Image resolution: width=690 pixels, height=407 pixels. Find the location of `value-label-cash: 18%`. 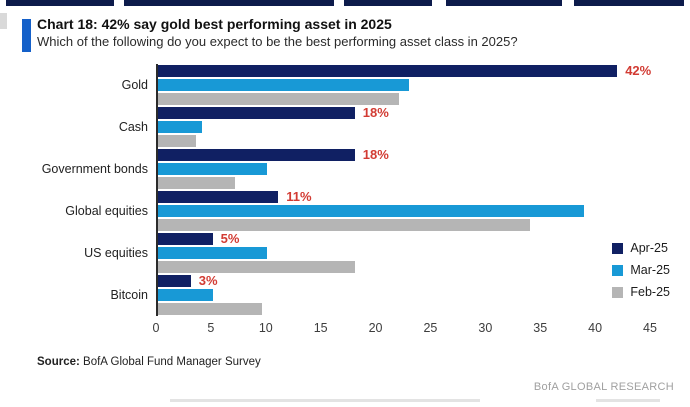

value-label-cash: 18% is located at coordinates (375, 112).